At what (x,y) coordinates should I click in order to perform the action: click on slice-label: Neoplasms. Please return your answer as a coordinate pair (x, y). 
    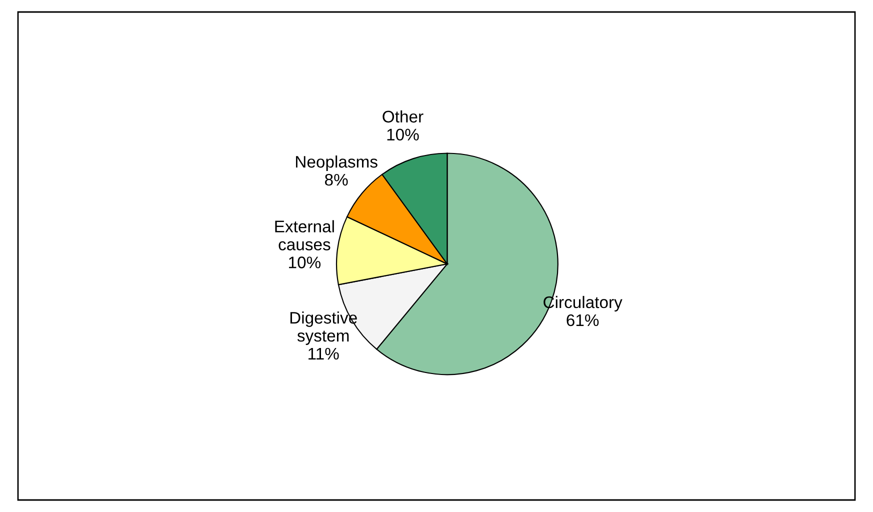
    Looking at the image, I should click on (337, 163).